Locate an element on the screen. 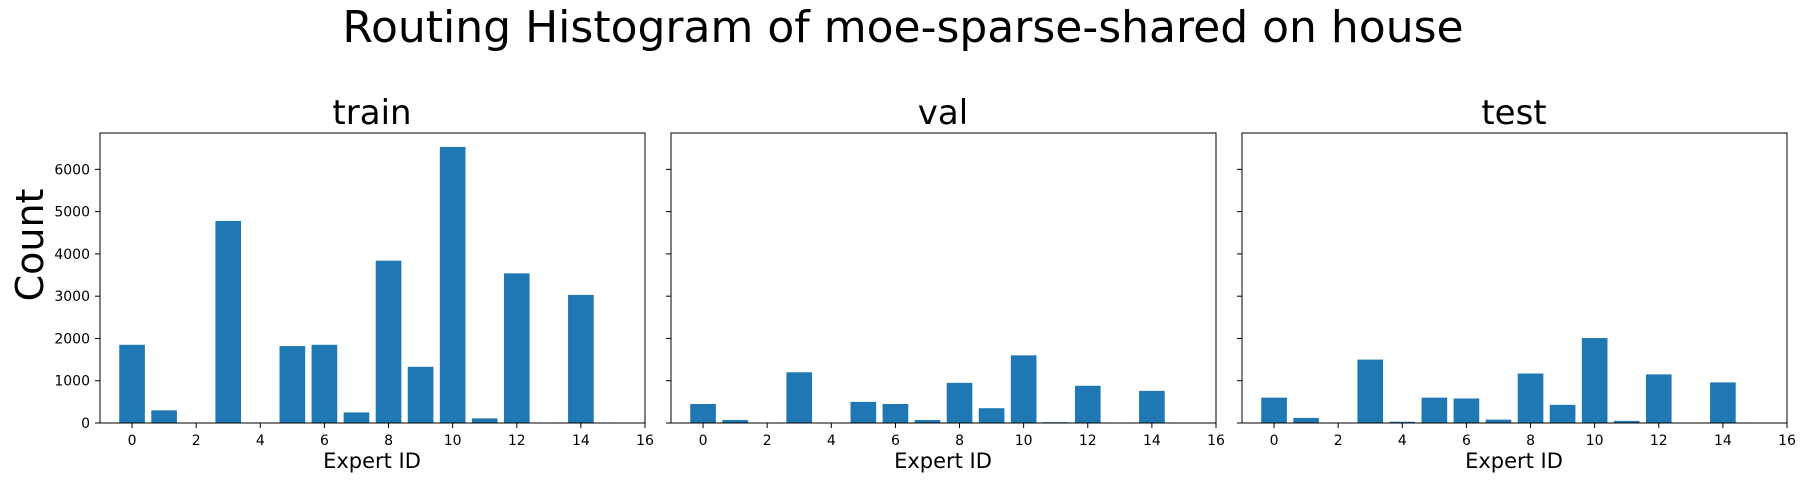 This screenshot has width=1800, height=500. bars-test is located at coordinates (1498, 380).